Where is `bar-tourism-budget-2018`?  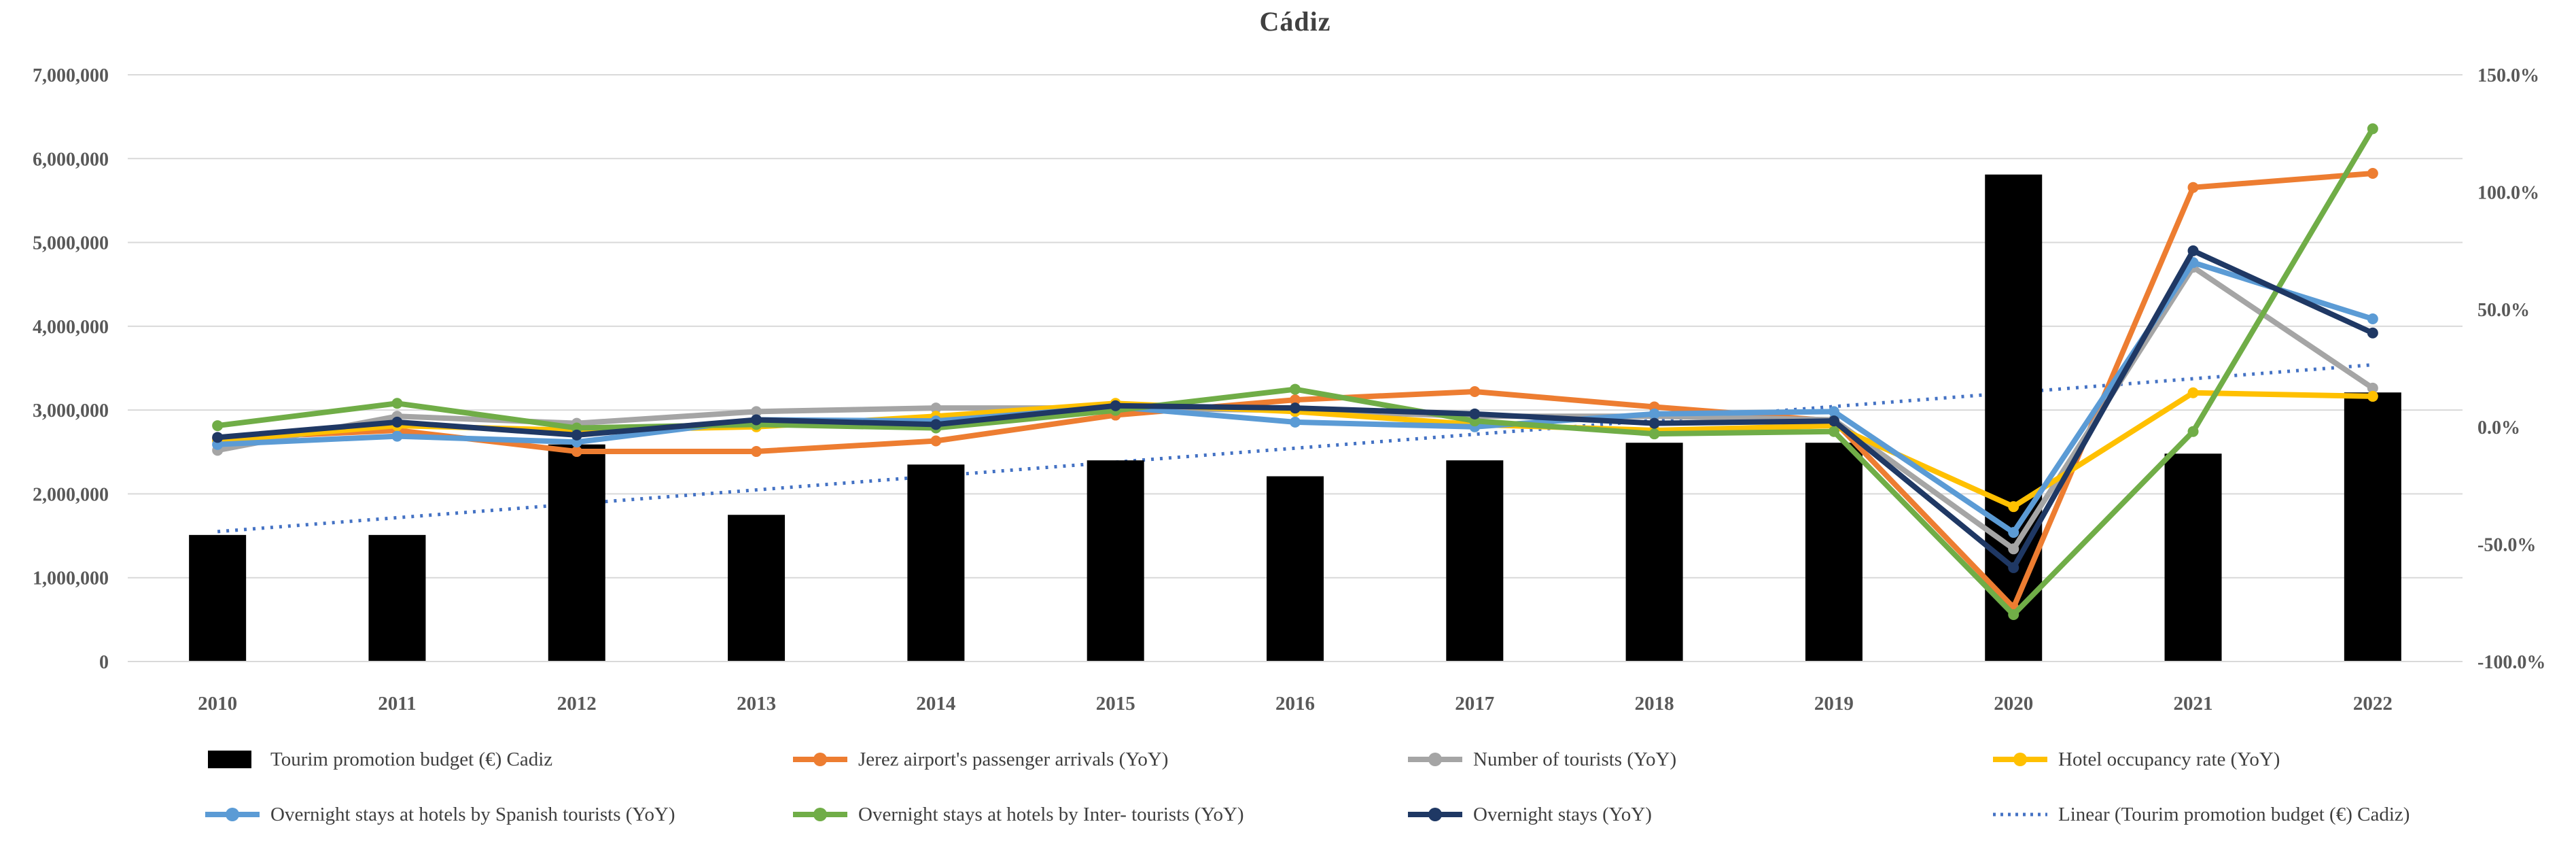 bar-tourism-budget-2018 is located at coordinates (1654, 552).